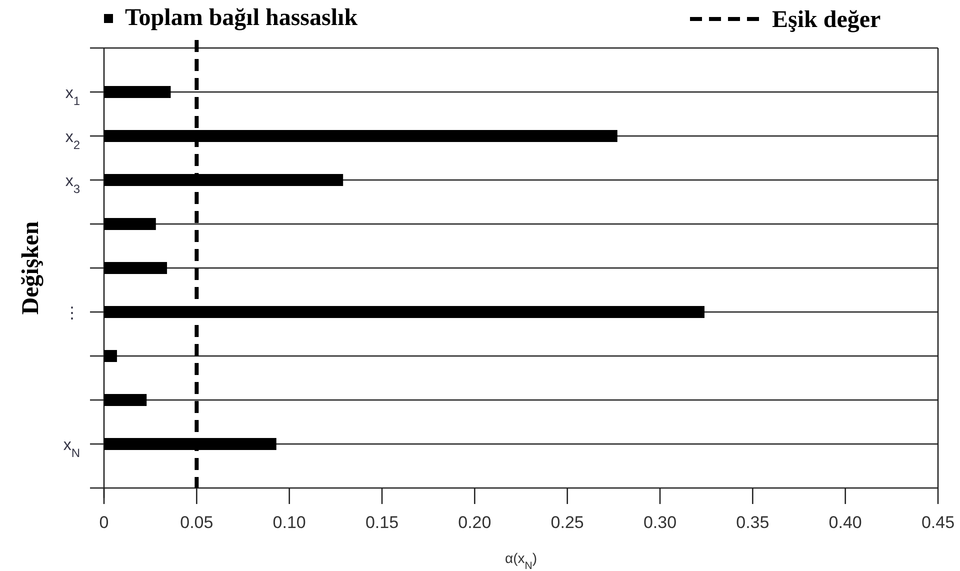 This screenshot has height=571, width=960. Describe the element at coordinates (31, 268) in the screenshot. I see `y-axis-title: Değişken` at that location.